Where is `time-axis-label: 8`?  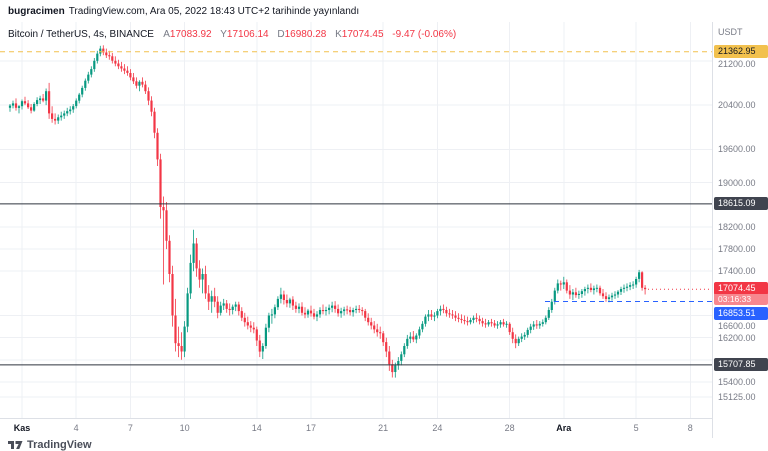 time-axis-label: 8 is located at coordinates (690, 428).